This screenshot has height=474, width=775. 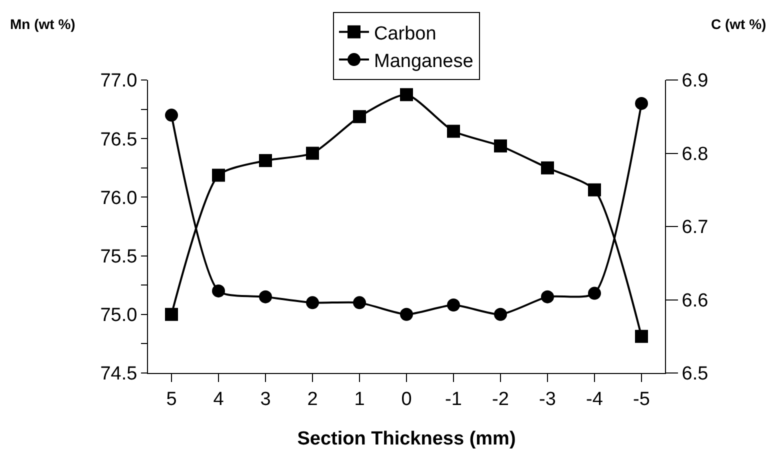 I want to click on x-tick-label: 1, so click(x=359, y=399).